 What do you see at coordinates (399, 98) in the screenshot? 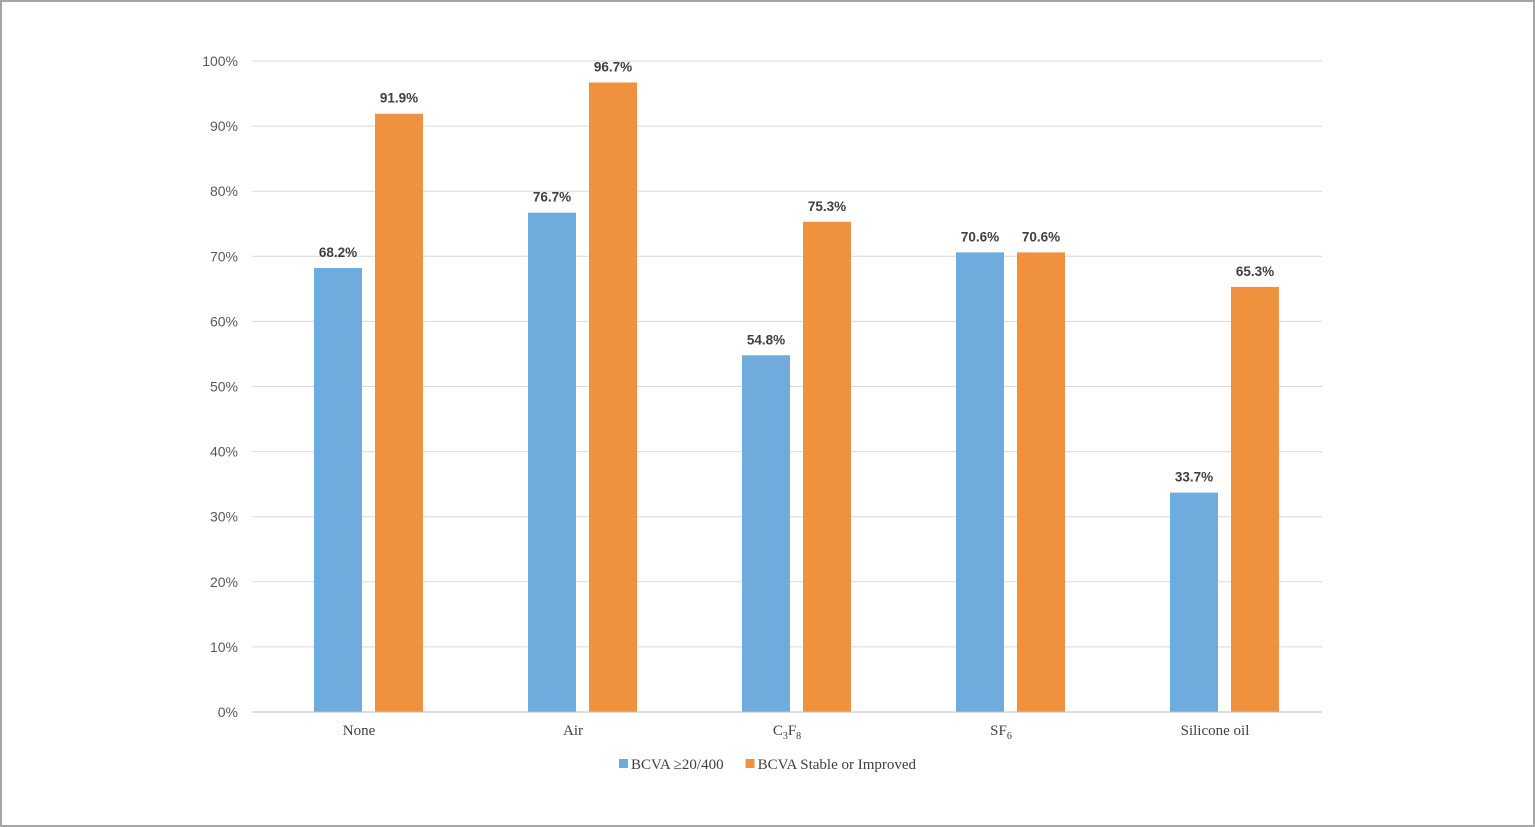
I see `data-label: 91.9%` at bounding box center [399, 98].